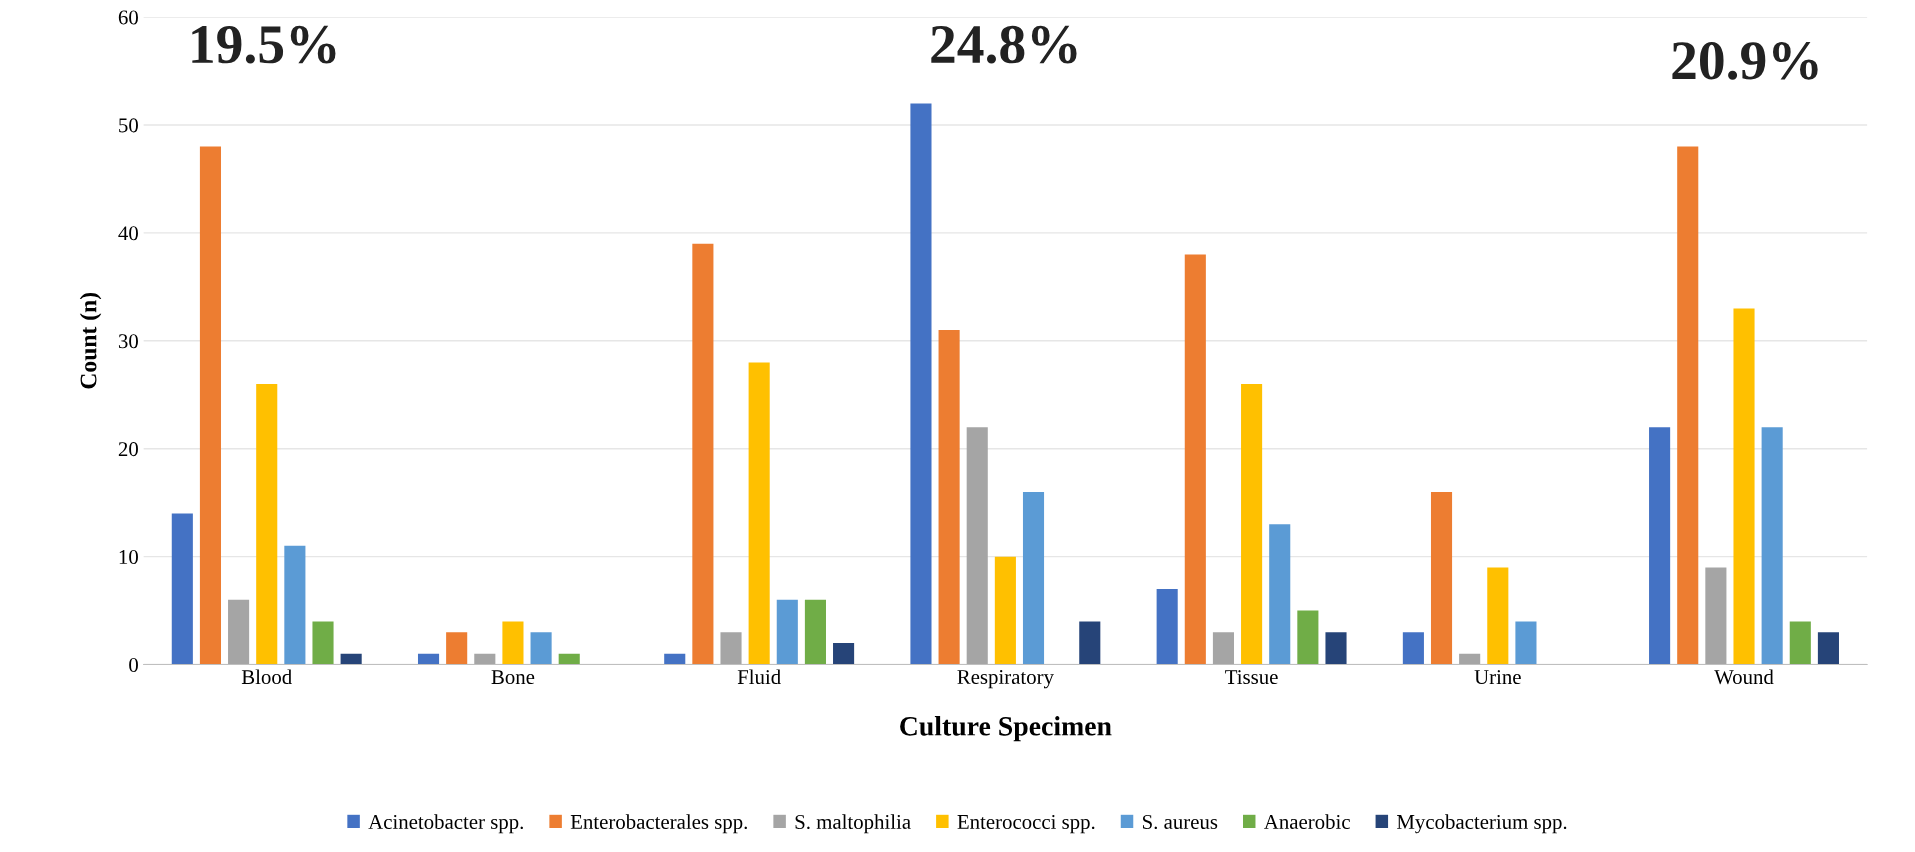  What do you see at coordinates (128, 341) in the screenshot?
I see `y-tick-label: 30` at bounding box center [128, 341].